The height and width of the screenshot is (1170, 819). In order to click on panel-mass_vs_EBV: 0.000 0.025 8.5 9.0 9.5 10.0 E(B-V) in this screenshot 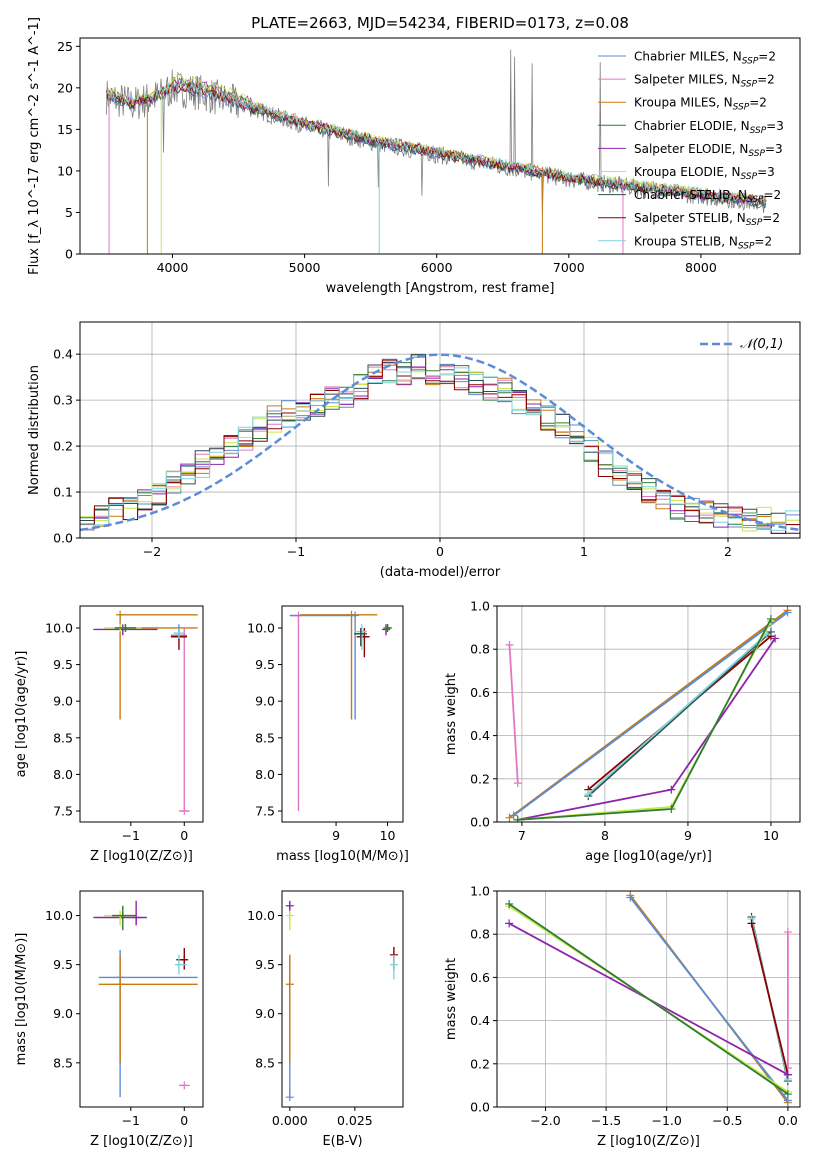, I will do `click(325, 1019)`.